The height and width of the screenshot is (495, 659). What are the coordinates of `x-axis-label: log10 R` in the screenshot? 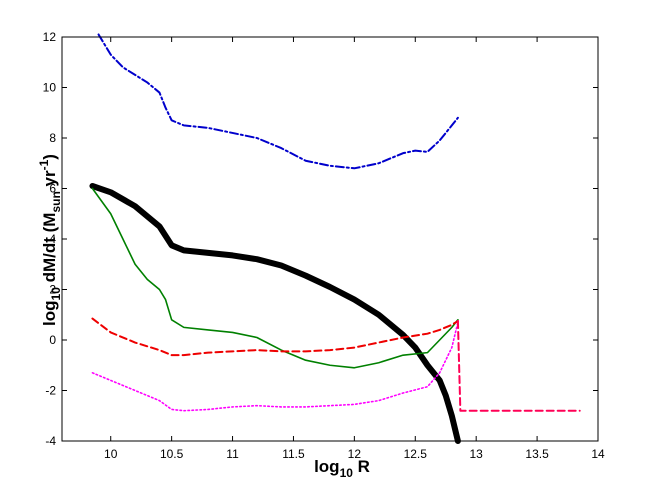 It's located at (342, 468).